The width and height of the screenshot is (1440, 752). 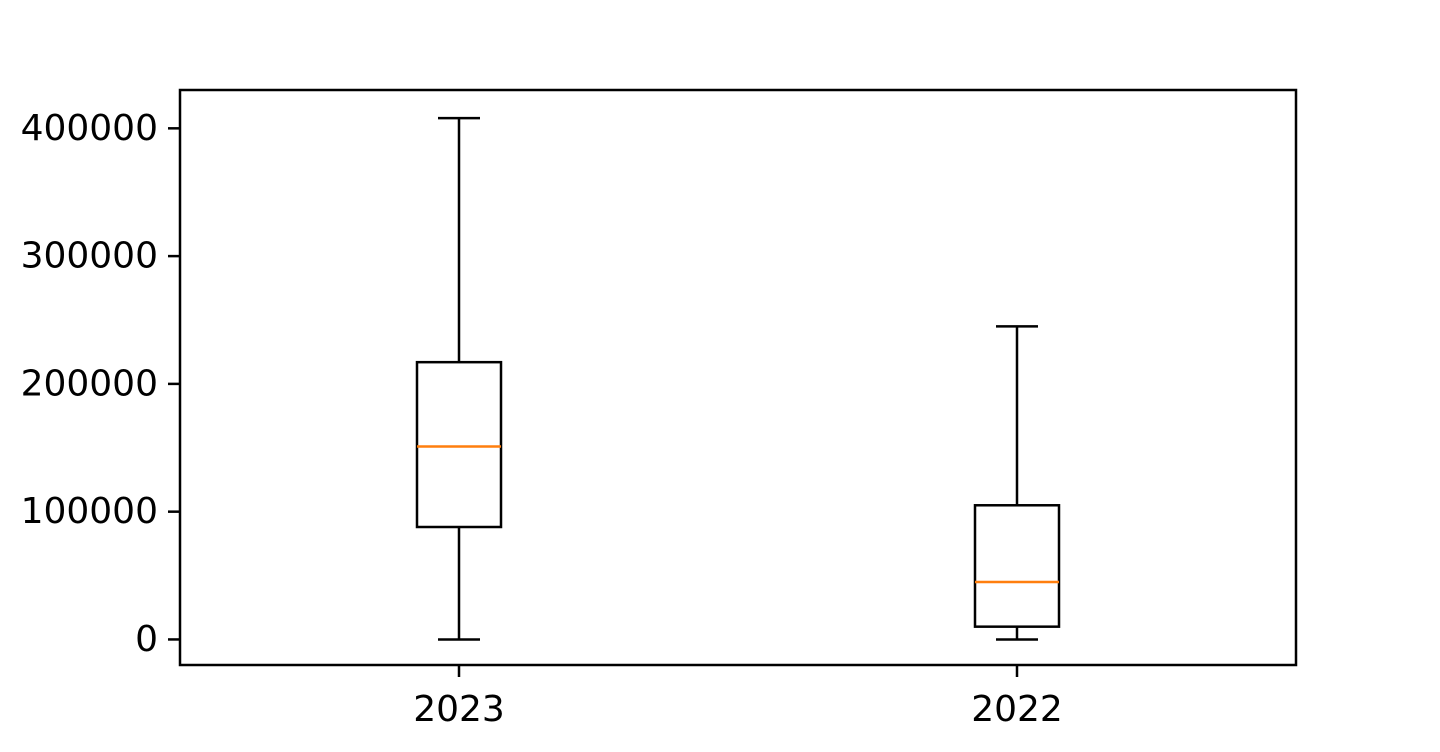 What do you see at coordinates (89, 511) in the screenshot?
I see `y-tick-label: 100000` at bounding box center [89, 511].